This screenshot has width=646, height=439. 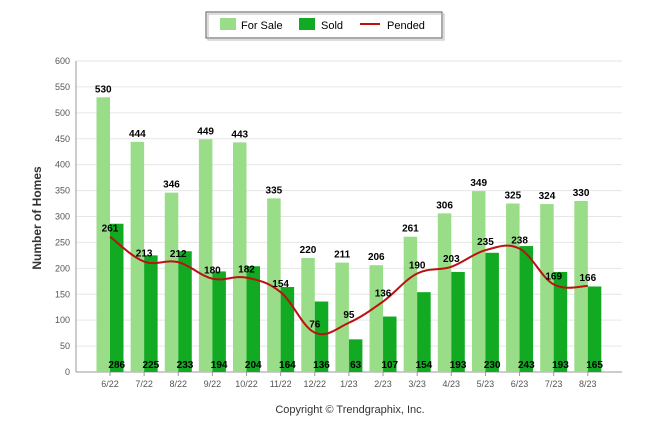 What do you see at coordinates (144, 384) in the screenshot?
I see `x-tick-label: 7/22` at bounding box center [144, 384].